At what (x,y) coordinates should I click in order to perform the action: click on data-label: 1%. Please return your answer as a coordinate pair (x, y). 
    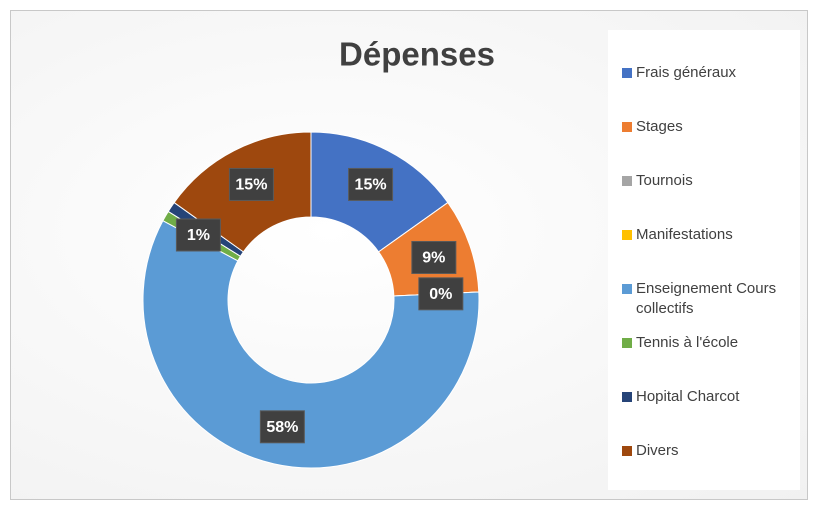
    Looking at the image, I should click on (198, 235).